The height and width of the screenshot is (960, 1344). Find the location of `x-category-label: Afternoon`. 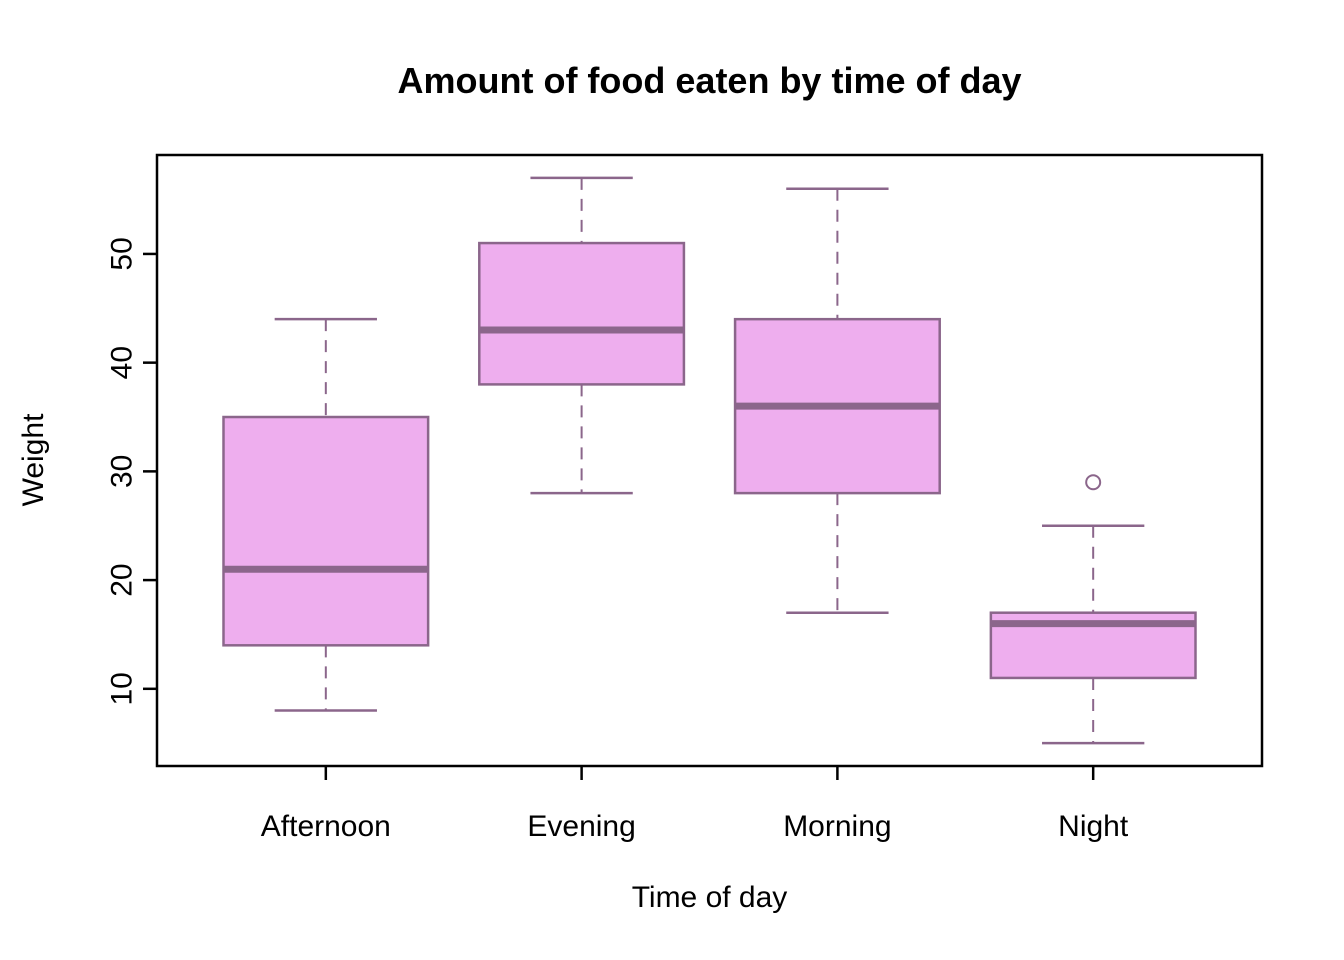

x-category-label: Afternoon is located at coordinates (326, 826).